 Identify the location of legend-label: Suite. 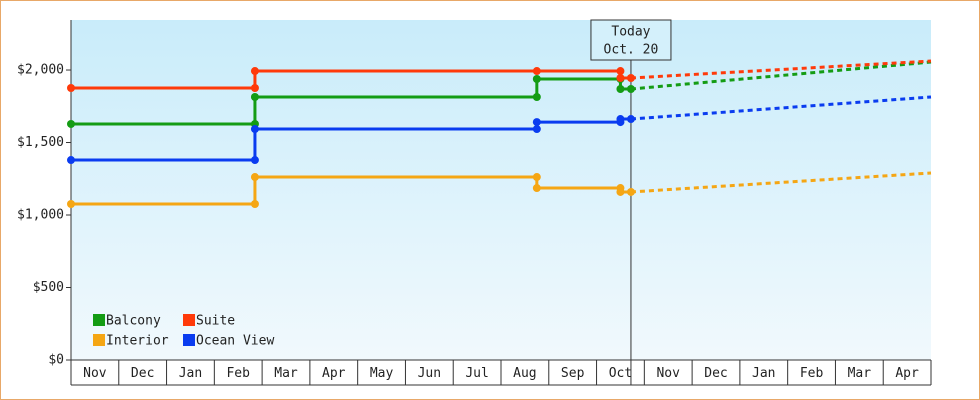
(215, 321).